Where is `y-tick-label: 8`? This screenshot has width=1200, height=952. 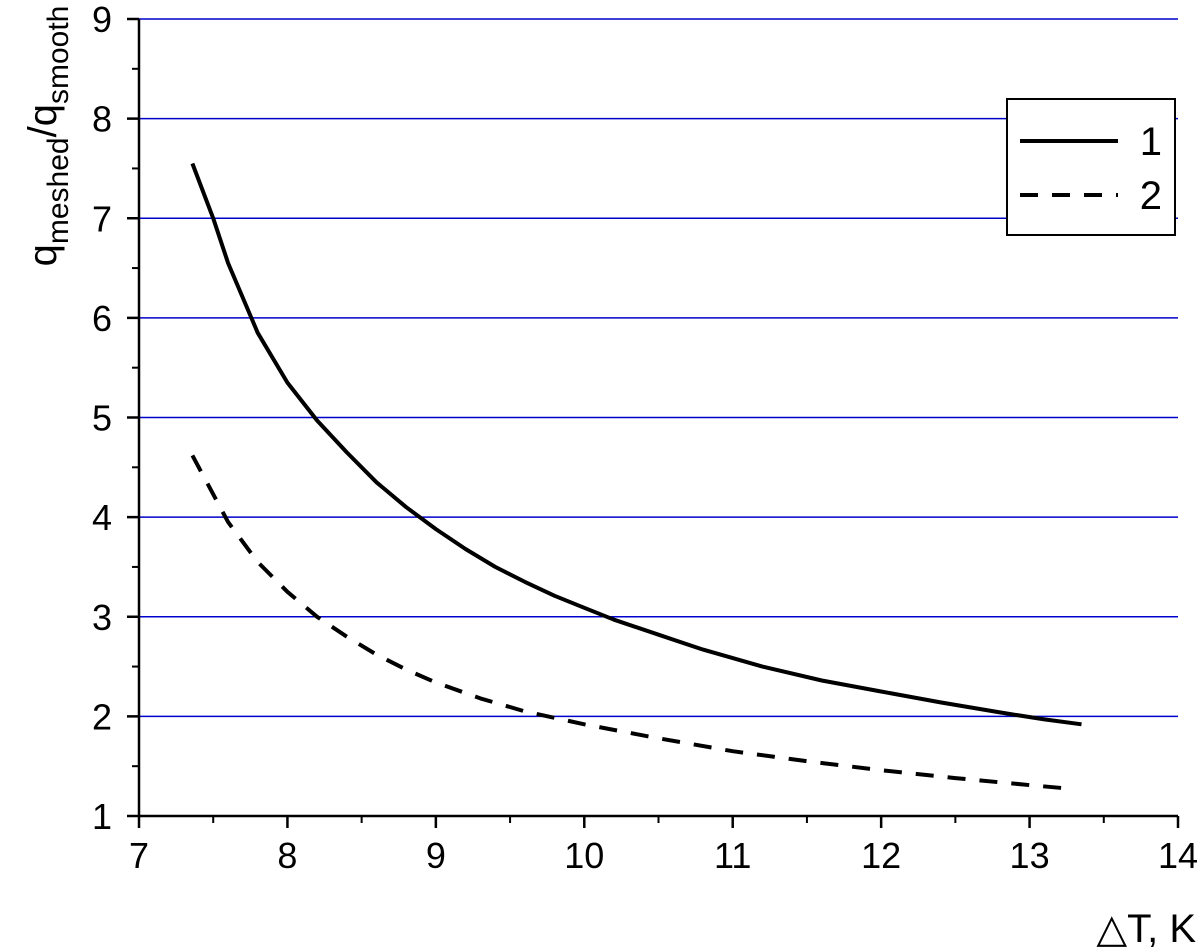 y-tick-label: 8 is located at coordinates (102, 119).